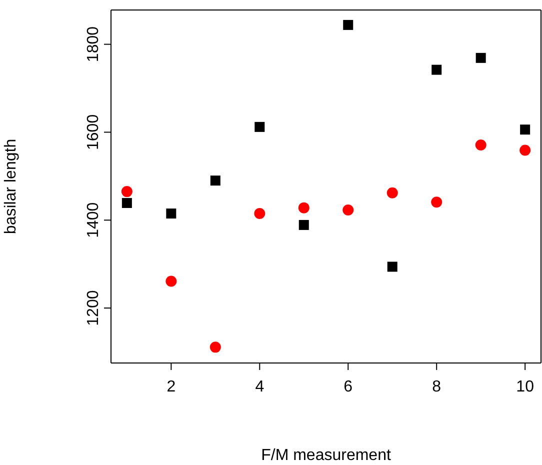 Image resolution: width=542 pixels, height=465 pixels. Describe the element at coordinates (437, 387) in the screenshot. I see `x-tick-label: 8` at that location.